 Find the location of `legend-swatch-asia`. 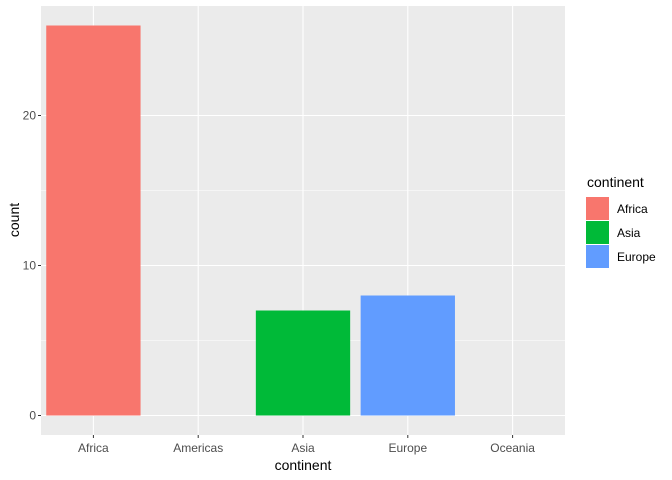

legend-swatch-asia is located at coordinates (597, 232).